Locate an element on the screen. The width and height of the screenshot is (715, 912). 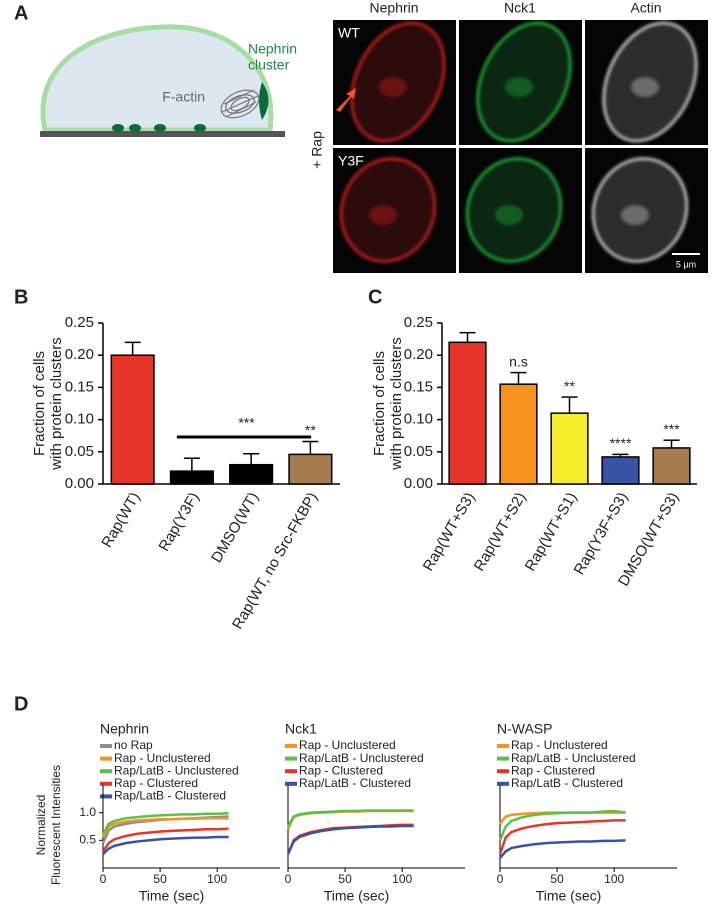
x-tick-label: Rap(WT) is located at coordinates (120, 519).